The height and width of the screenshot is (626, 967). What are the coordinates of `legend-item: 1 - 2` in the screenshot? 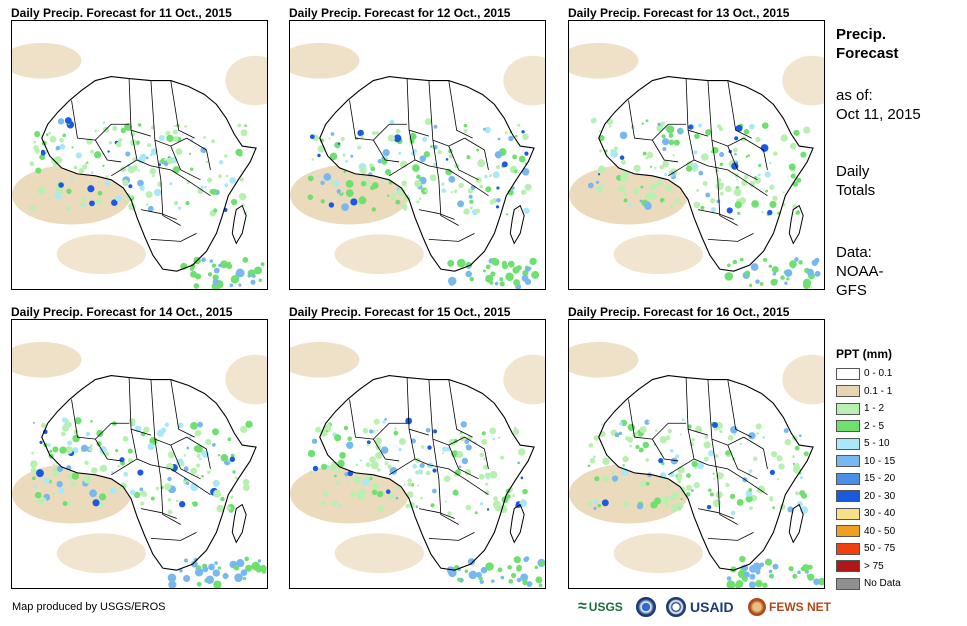 It's located at (860, 408).